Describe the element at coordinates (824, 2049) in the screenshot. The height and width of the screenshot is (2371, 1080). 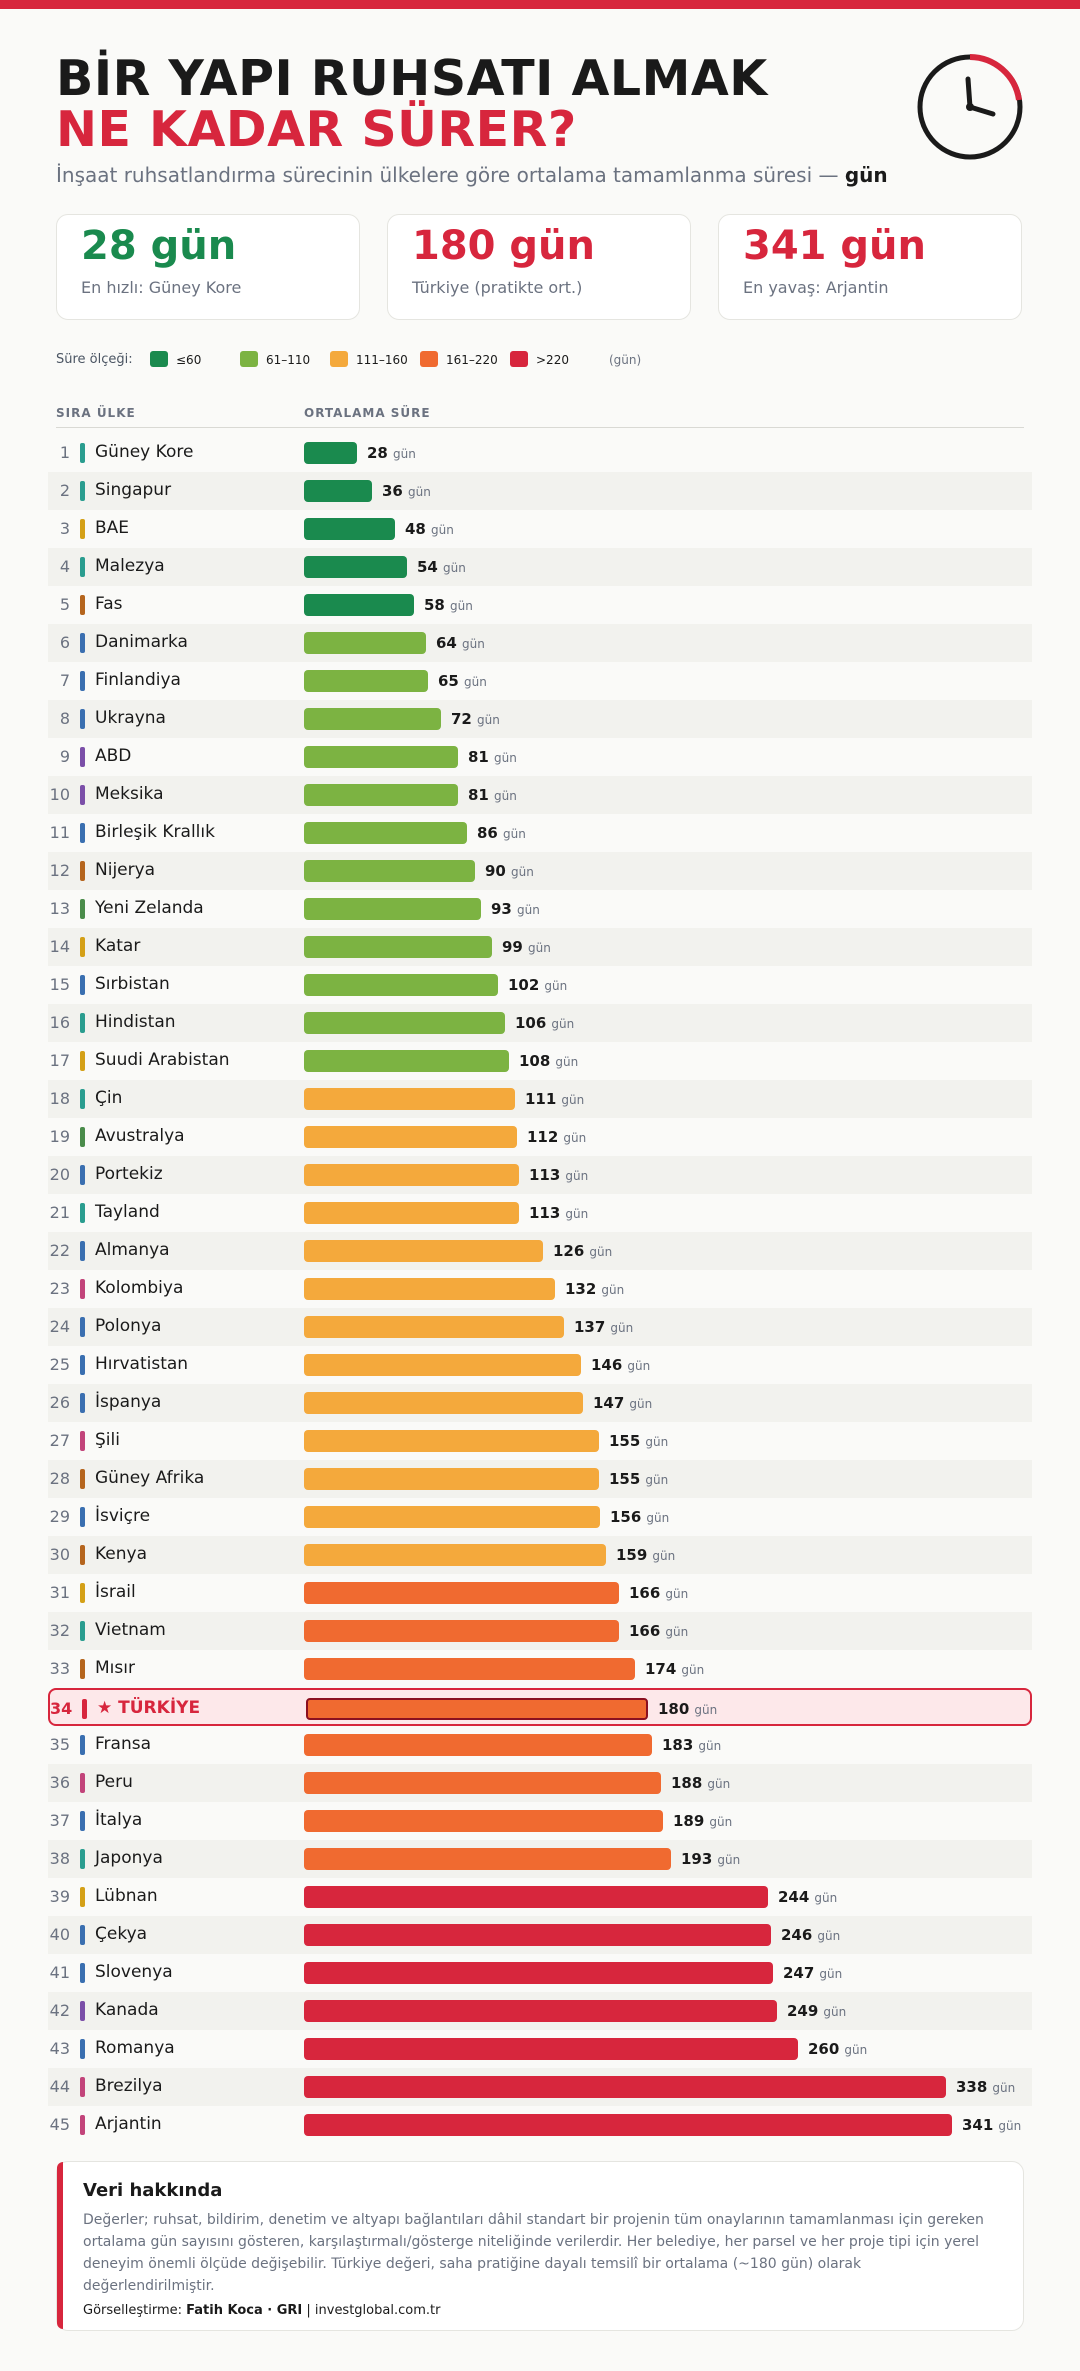
I see `value-number: 260` at that location.